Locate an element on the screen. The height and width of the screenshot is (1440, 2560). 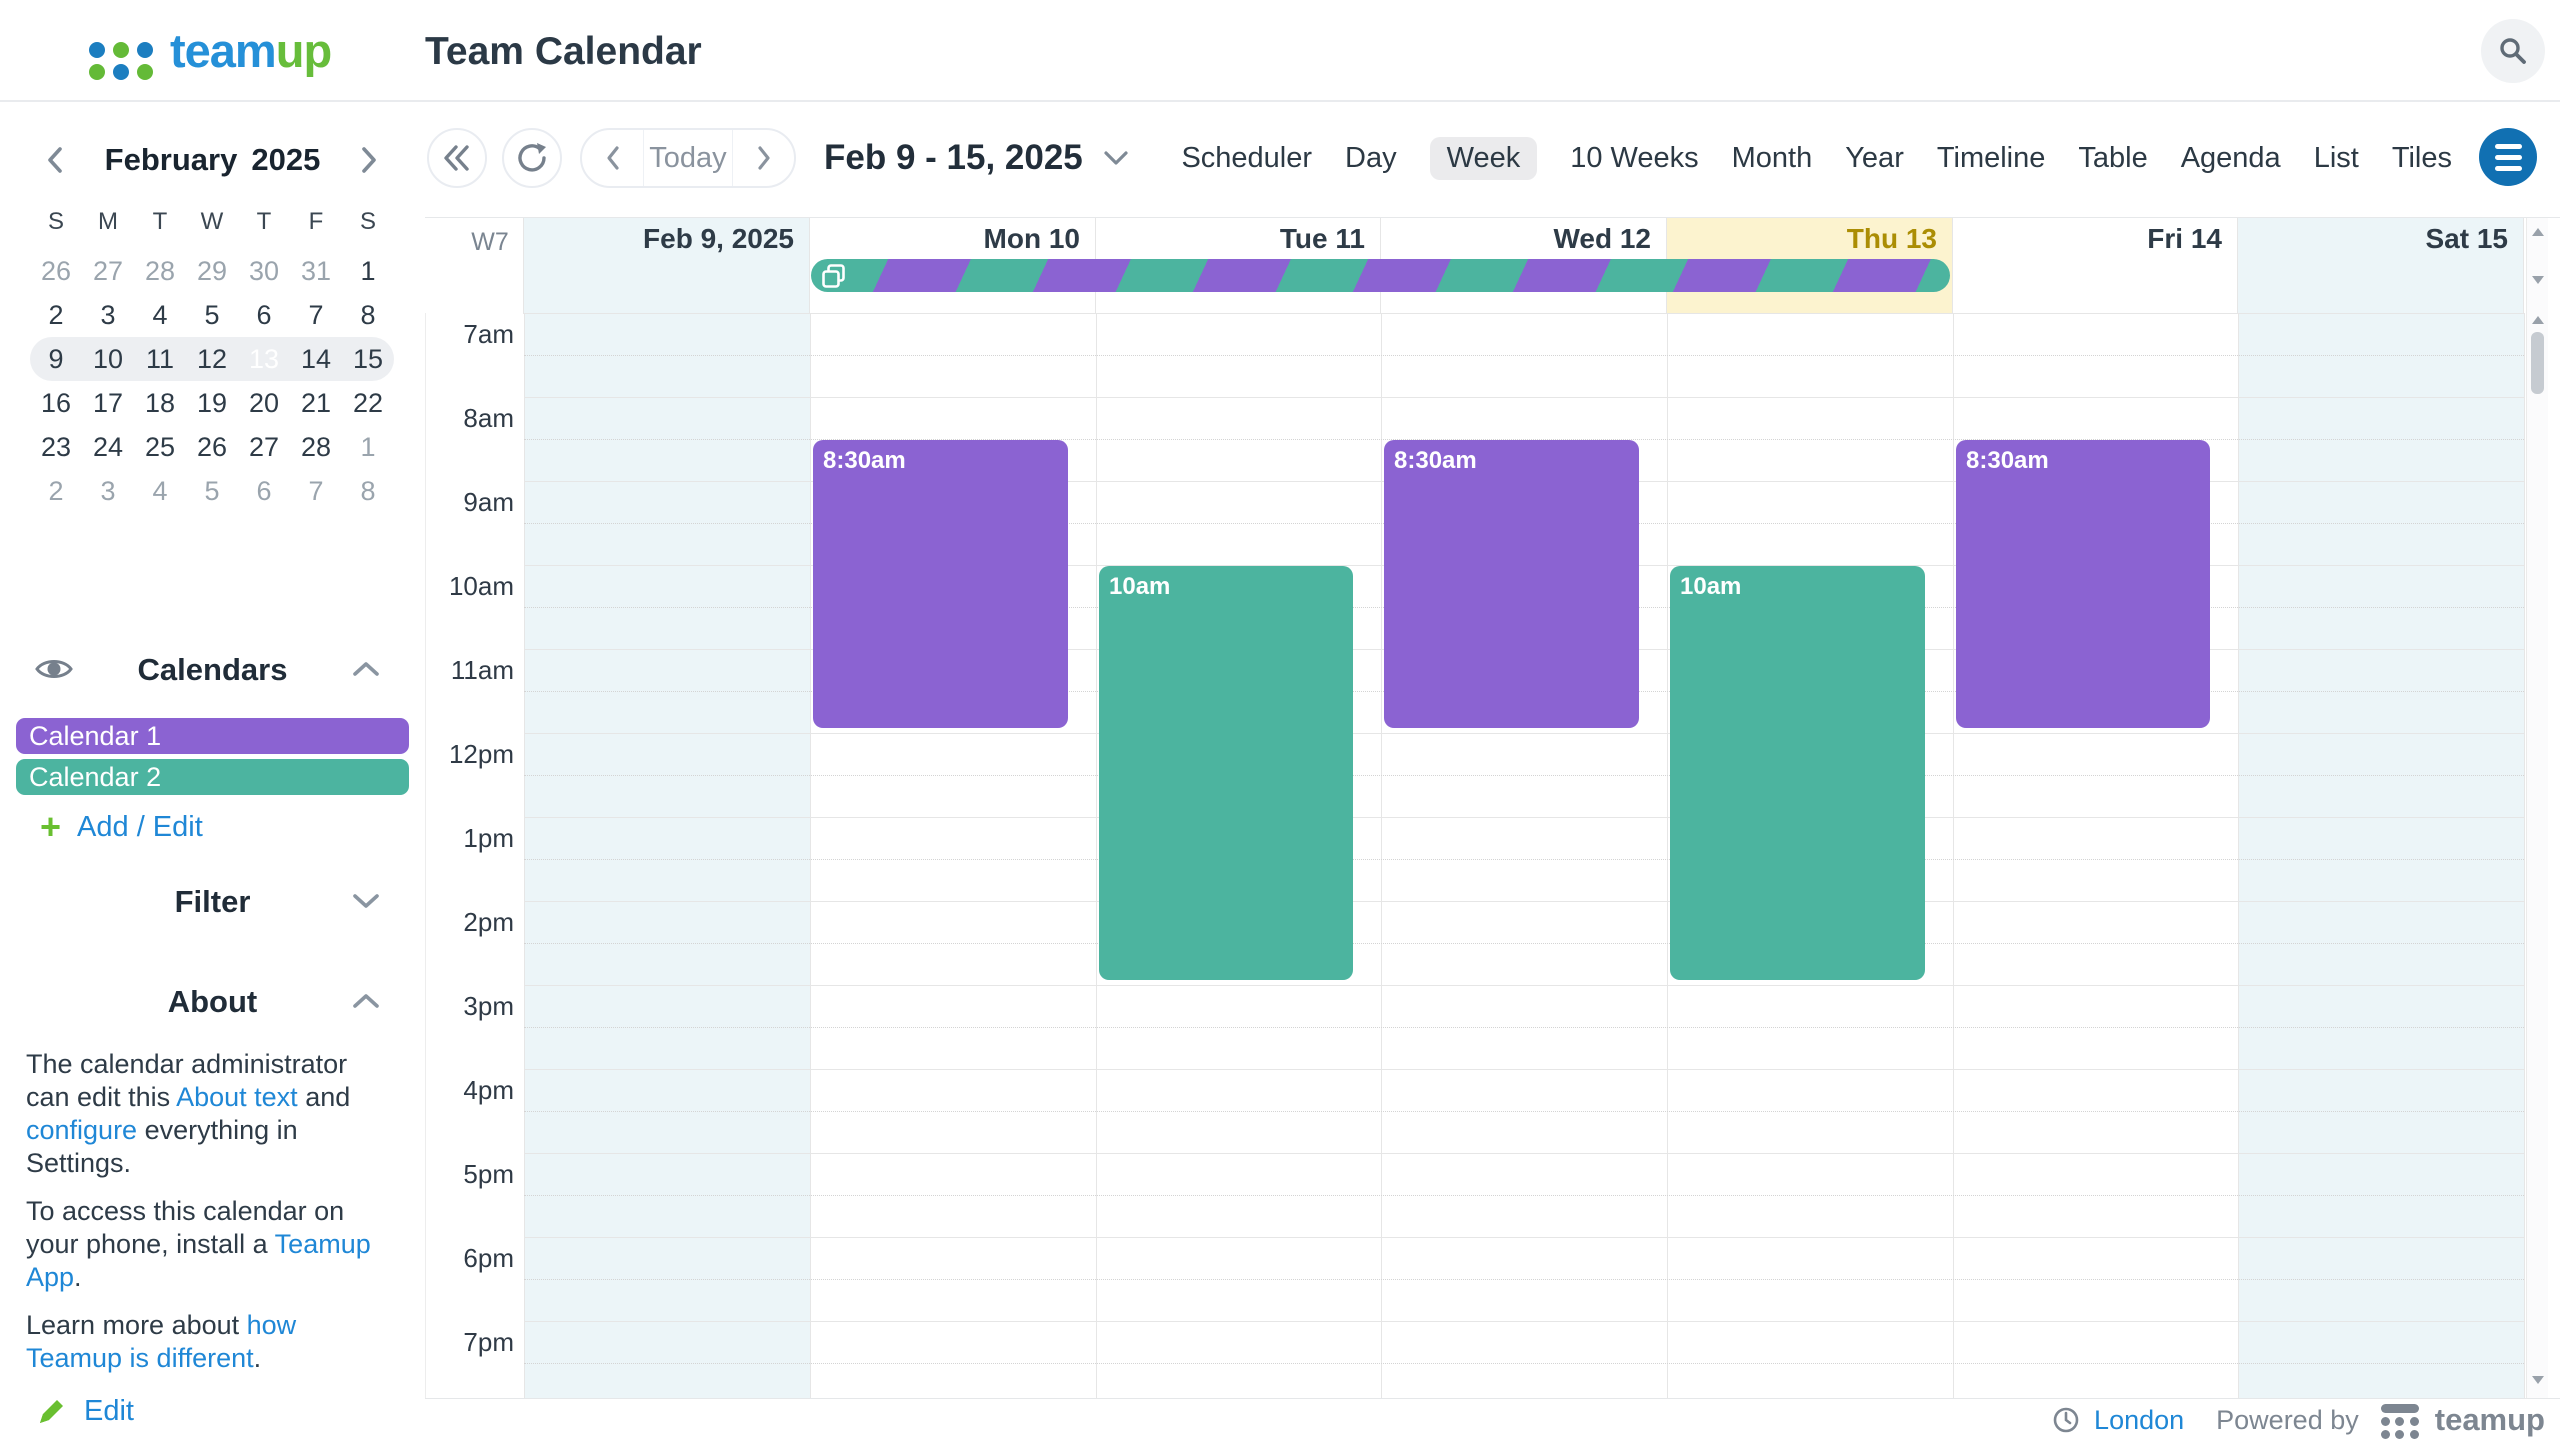
mini-calendar-day: 11 is located at coordinates (160, 358).